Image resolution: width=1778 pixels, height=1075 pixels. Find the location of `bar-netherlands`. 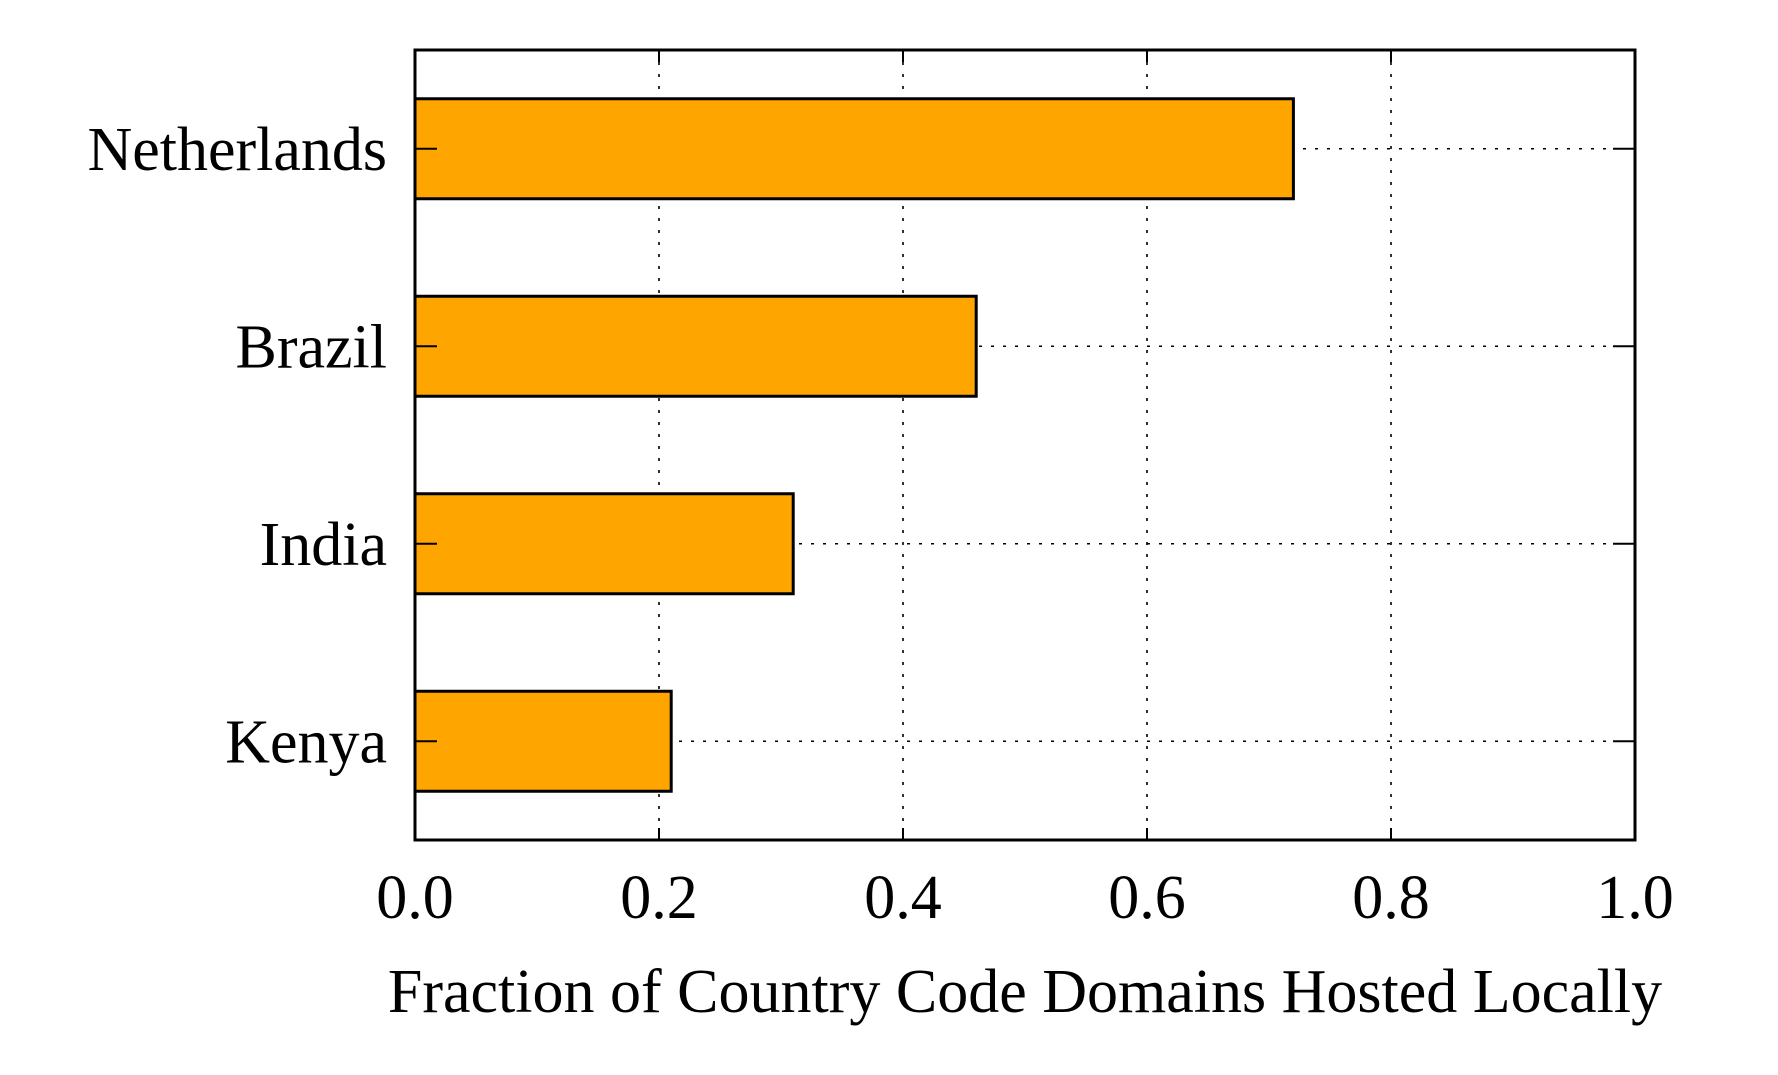

bar-netherlands is located at coordinates (854, 149).